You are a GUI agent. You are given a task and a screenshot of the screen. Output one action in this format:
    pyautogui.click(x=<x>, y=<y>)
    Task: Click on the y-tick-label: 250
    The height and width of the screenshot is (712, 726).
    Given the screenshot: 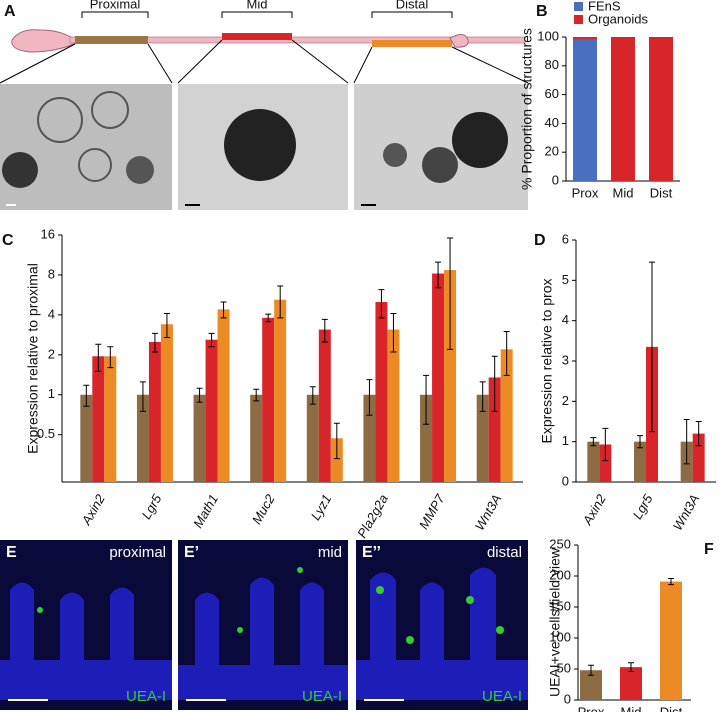 What is the action you would take?
    pyautogui.click(x=560, y=543)
    